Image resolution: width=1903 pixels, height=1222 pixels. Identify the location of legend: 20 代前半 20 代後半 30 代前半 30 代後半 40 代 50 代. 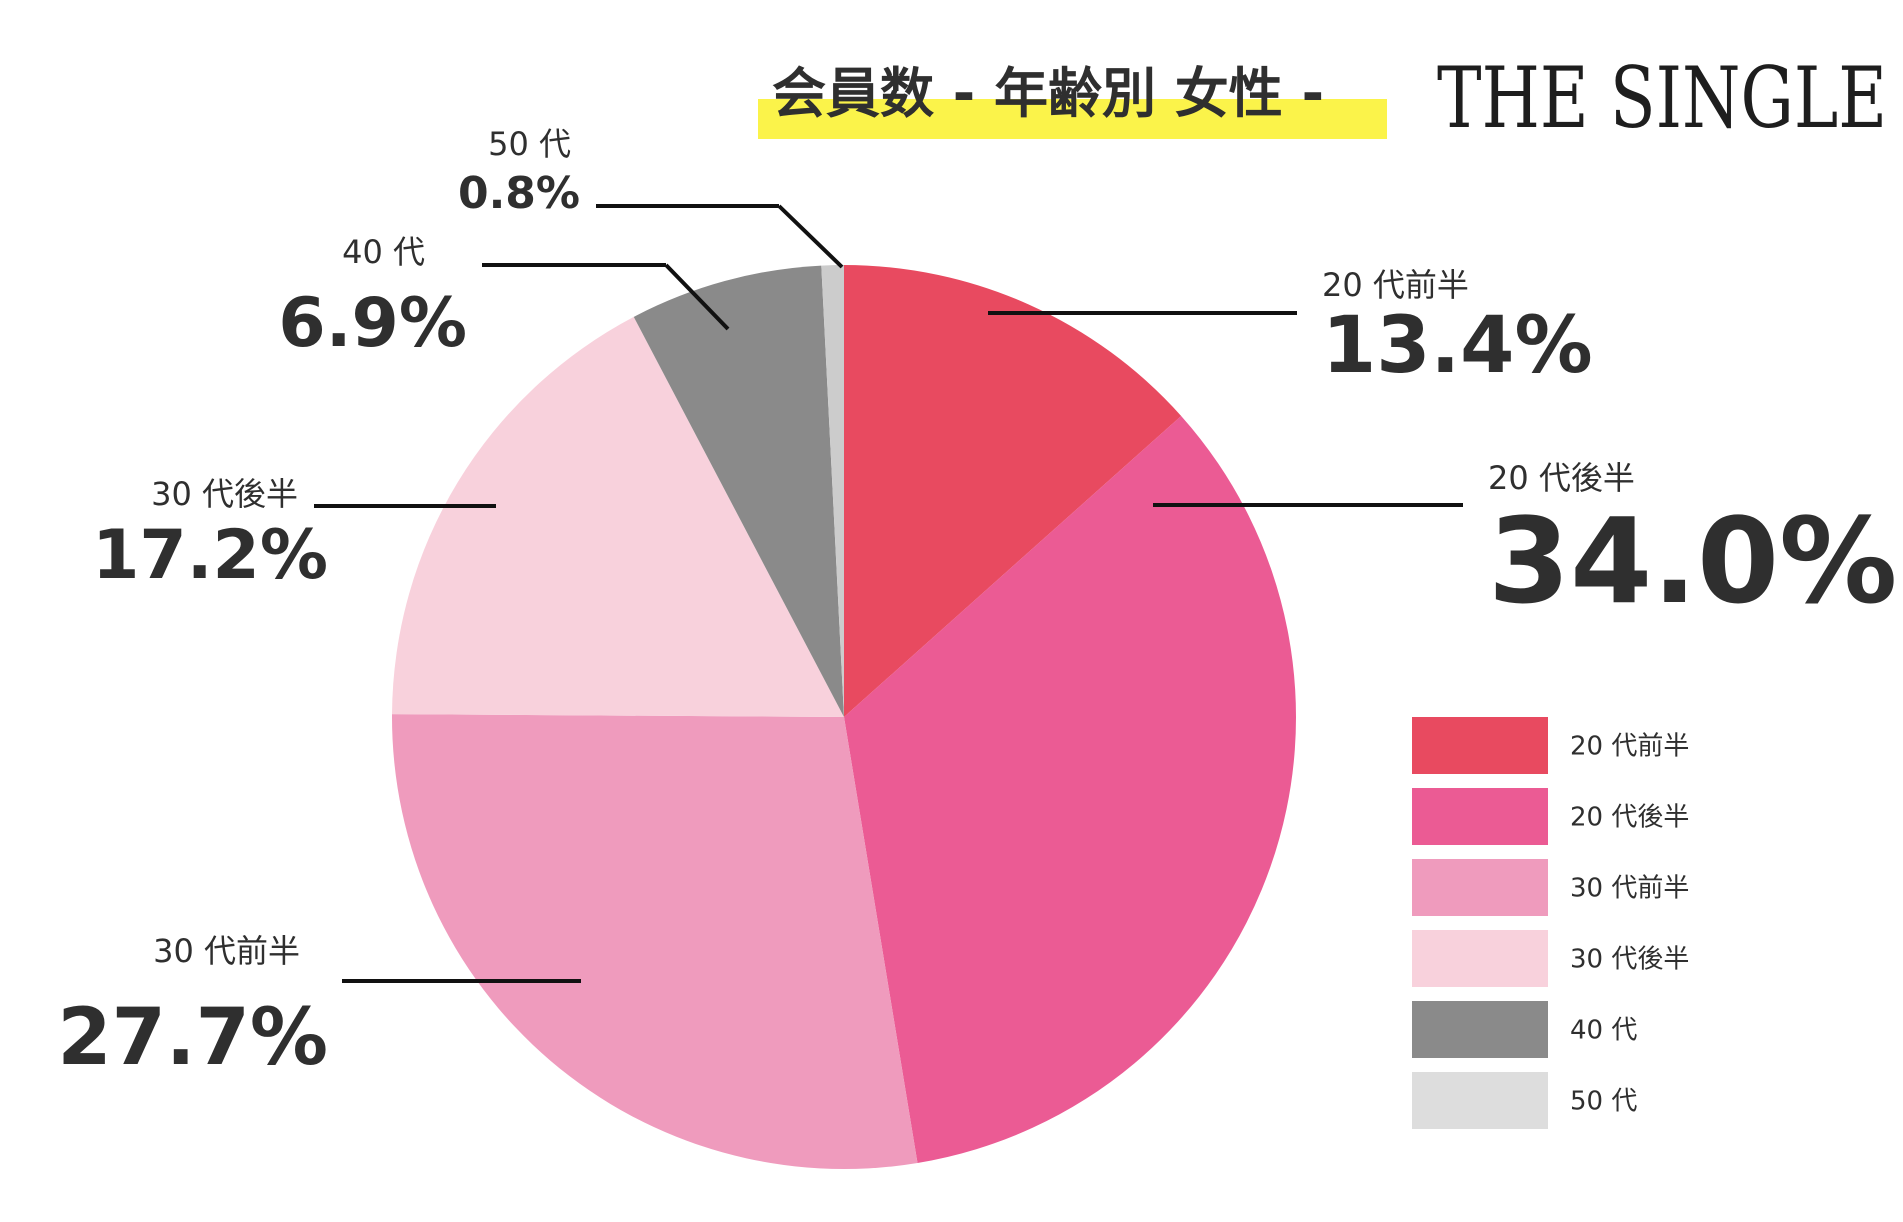
(1550, 923).